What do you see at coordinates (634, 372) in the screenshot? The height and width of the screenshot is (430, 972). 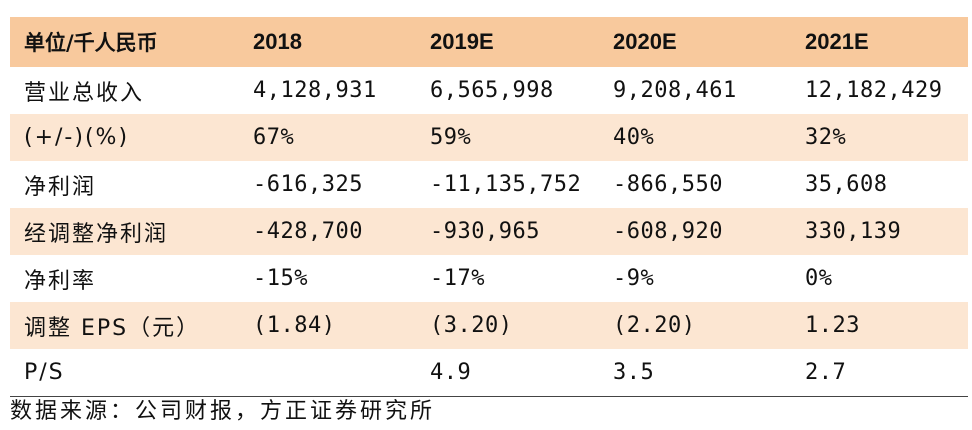 I see `cell-value: 3.5` at bounding box center [634, 372].